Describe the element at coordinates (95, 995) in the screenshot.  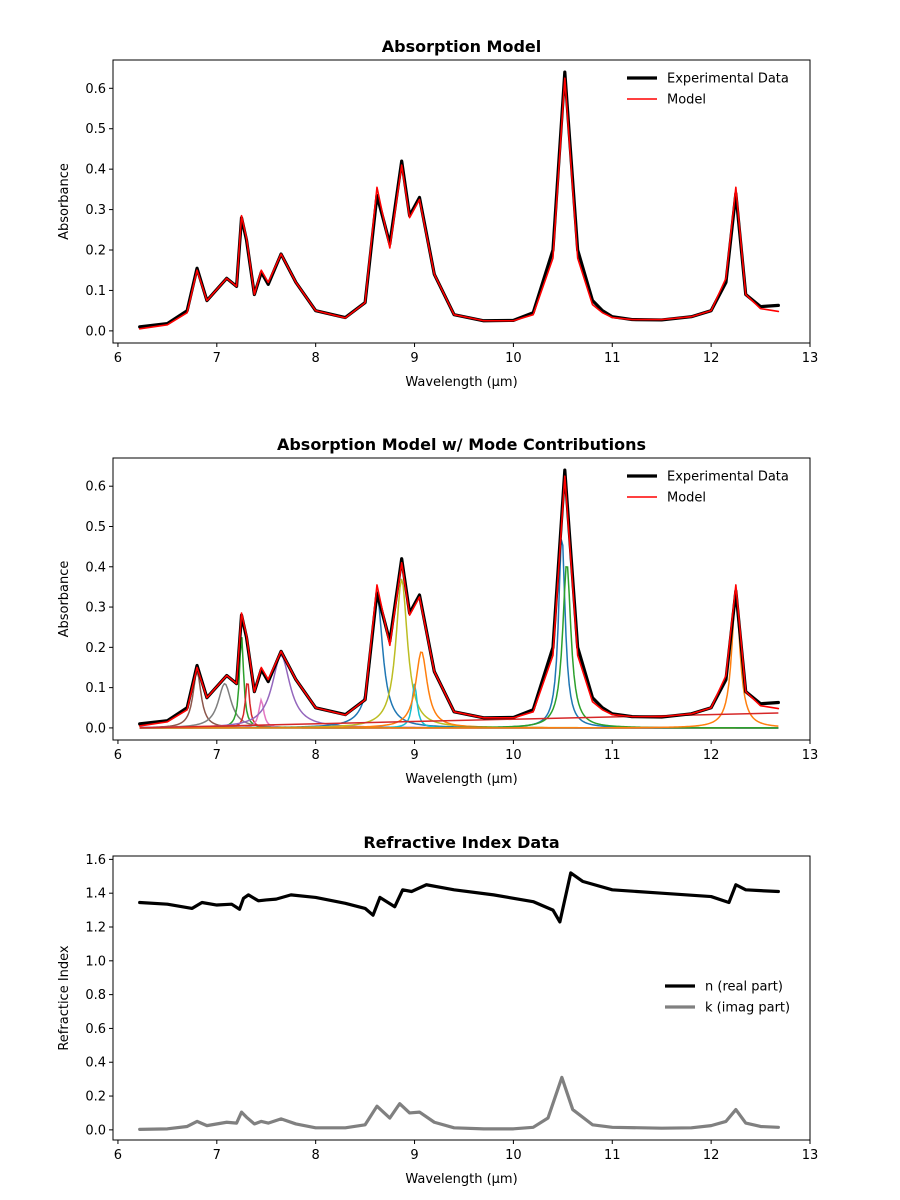
I see `y-tick-label: 0.8` at that location.